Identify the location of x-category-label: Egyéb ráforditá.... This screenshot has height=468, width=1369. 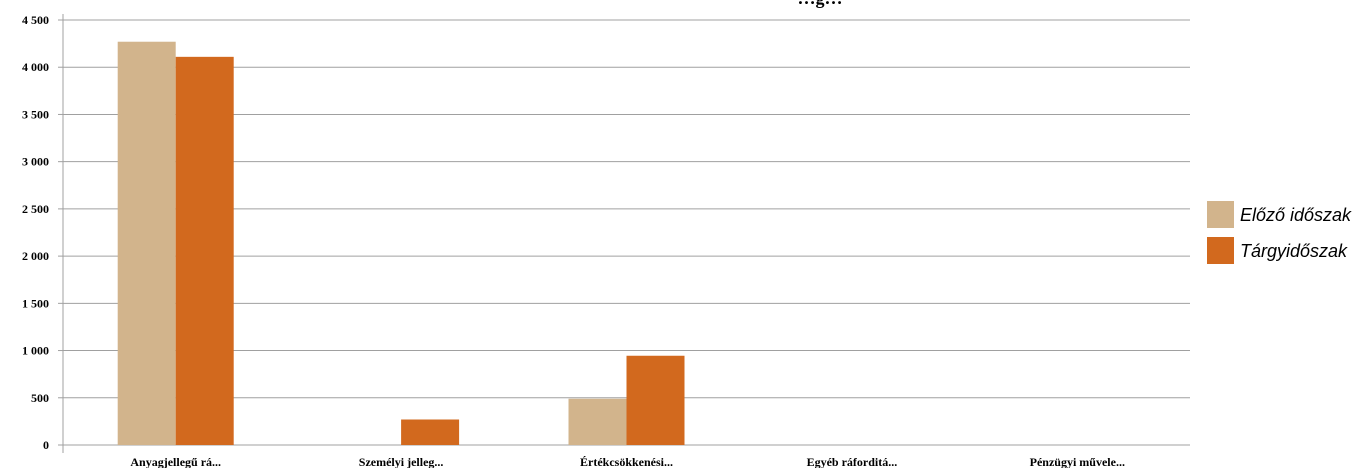
(852, 461).